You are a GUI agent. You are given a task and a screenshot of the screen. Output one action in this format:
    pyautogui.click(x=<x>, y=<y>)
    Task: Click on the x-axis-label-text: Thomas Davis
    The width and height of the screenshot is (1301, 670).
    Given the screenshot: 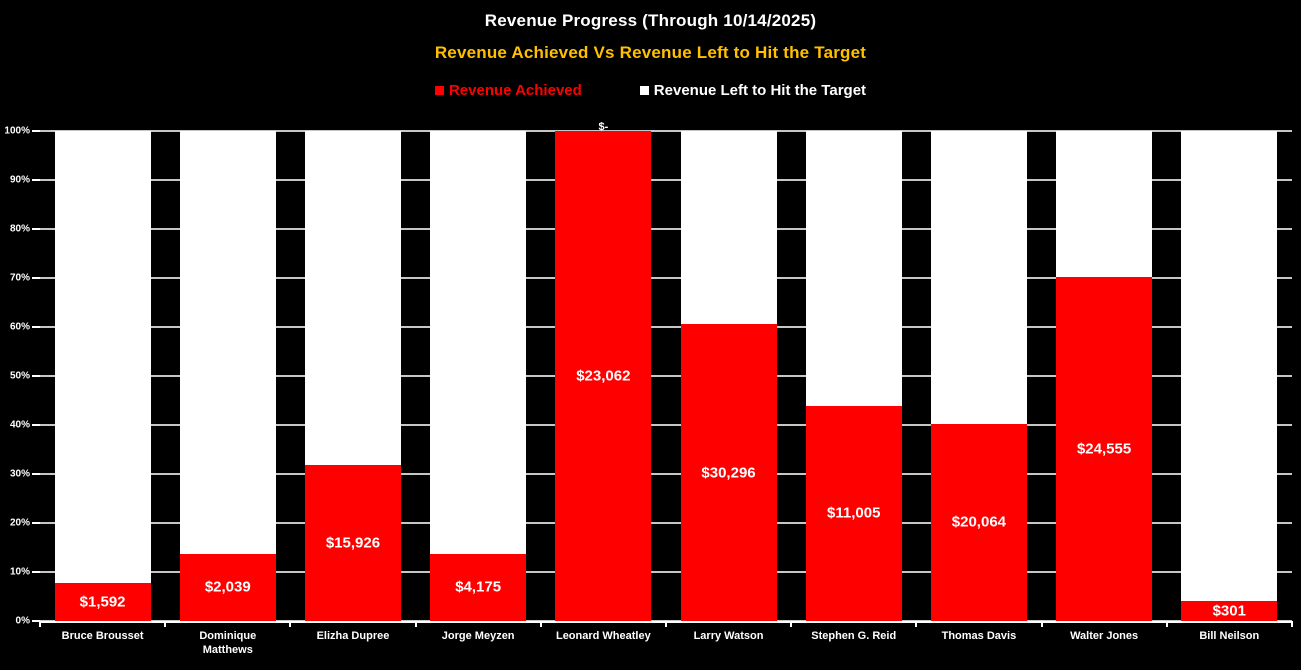 What is the action you would take?
    pyautogui.click(x=979, y=636)
    